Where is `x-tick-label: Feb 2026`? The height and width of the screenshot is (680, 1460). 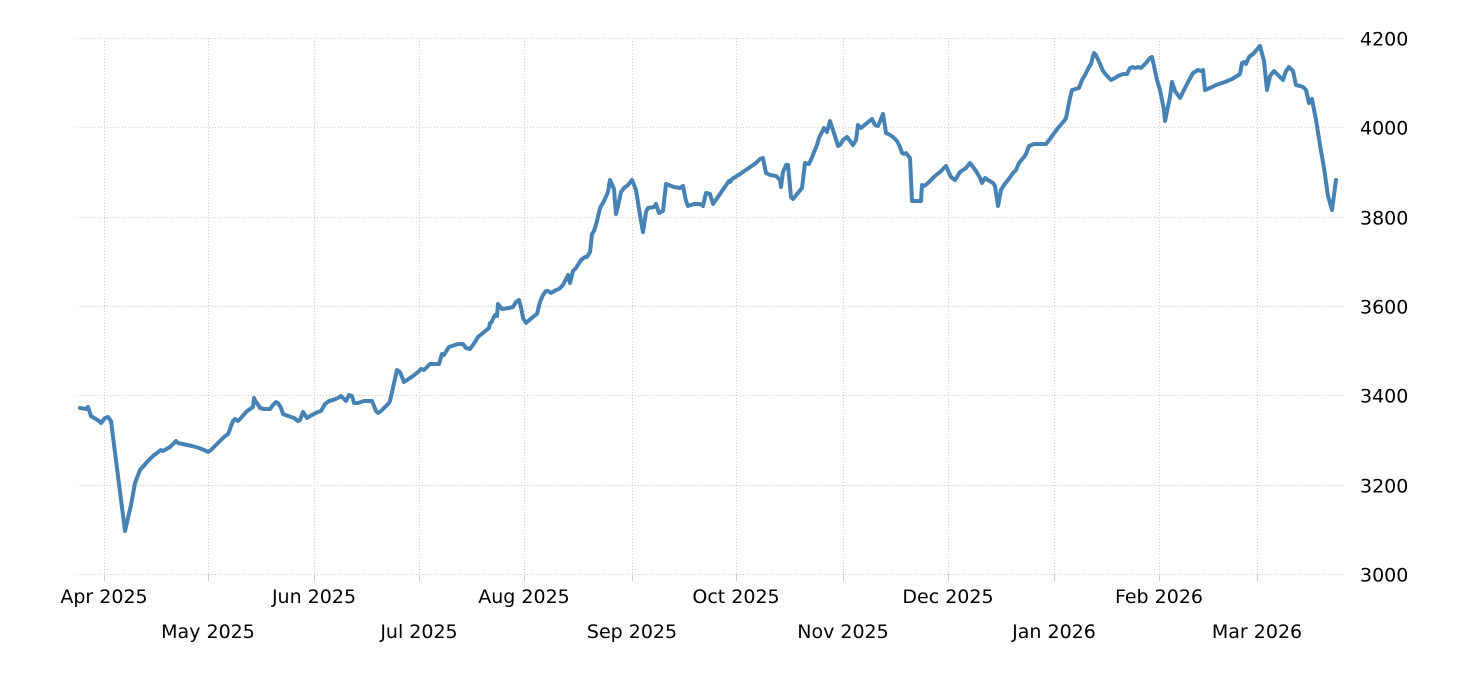
x-tick-label: Feb 2026 is located at coordinates (1159, 597).